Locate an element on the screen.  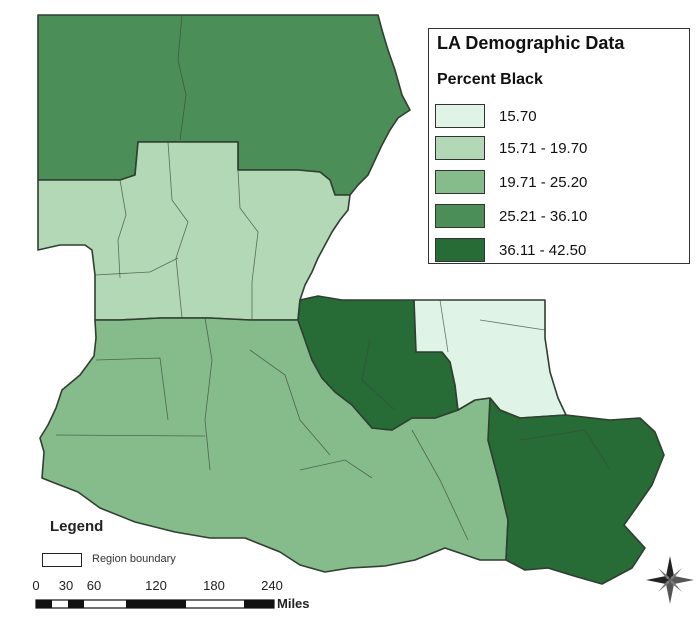
legend-row: 25.21 - 36.10 is located at coordinates (511, 216).